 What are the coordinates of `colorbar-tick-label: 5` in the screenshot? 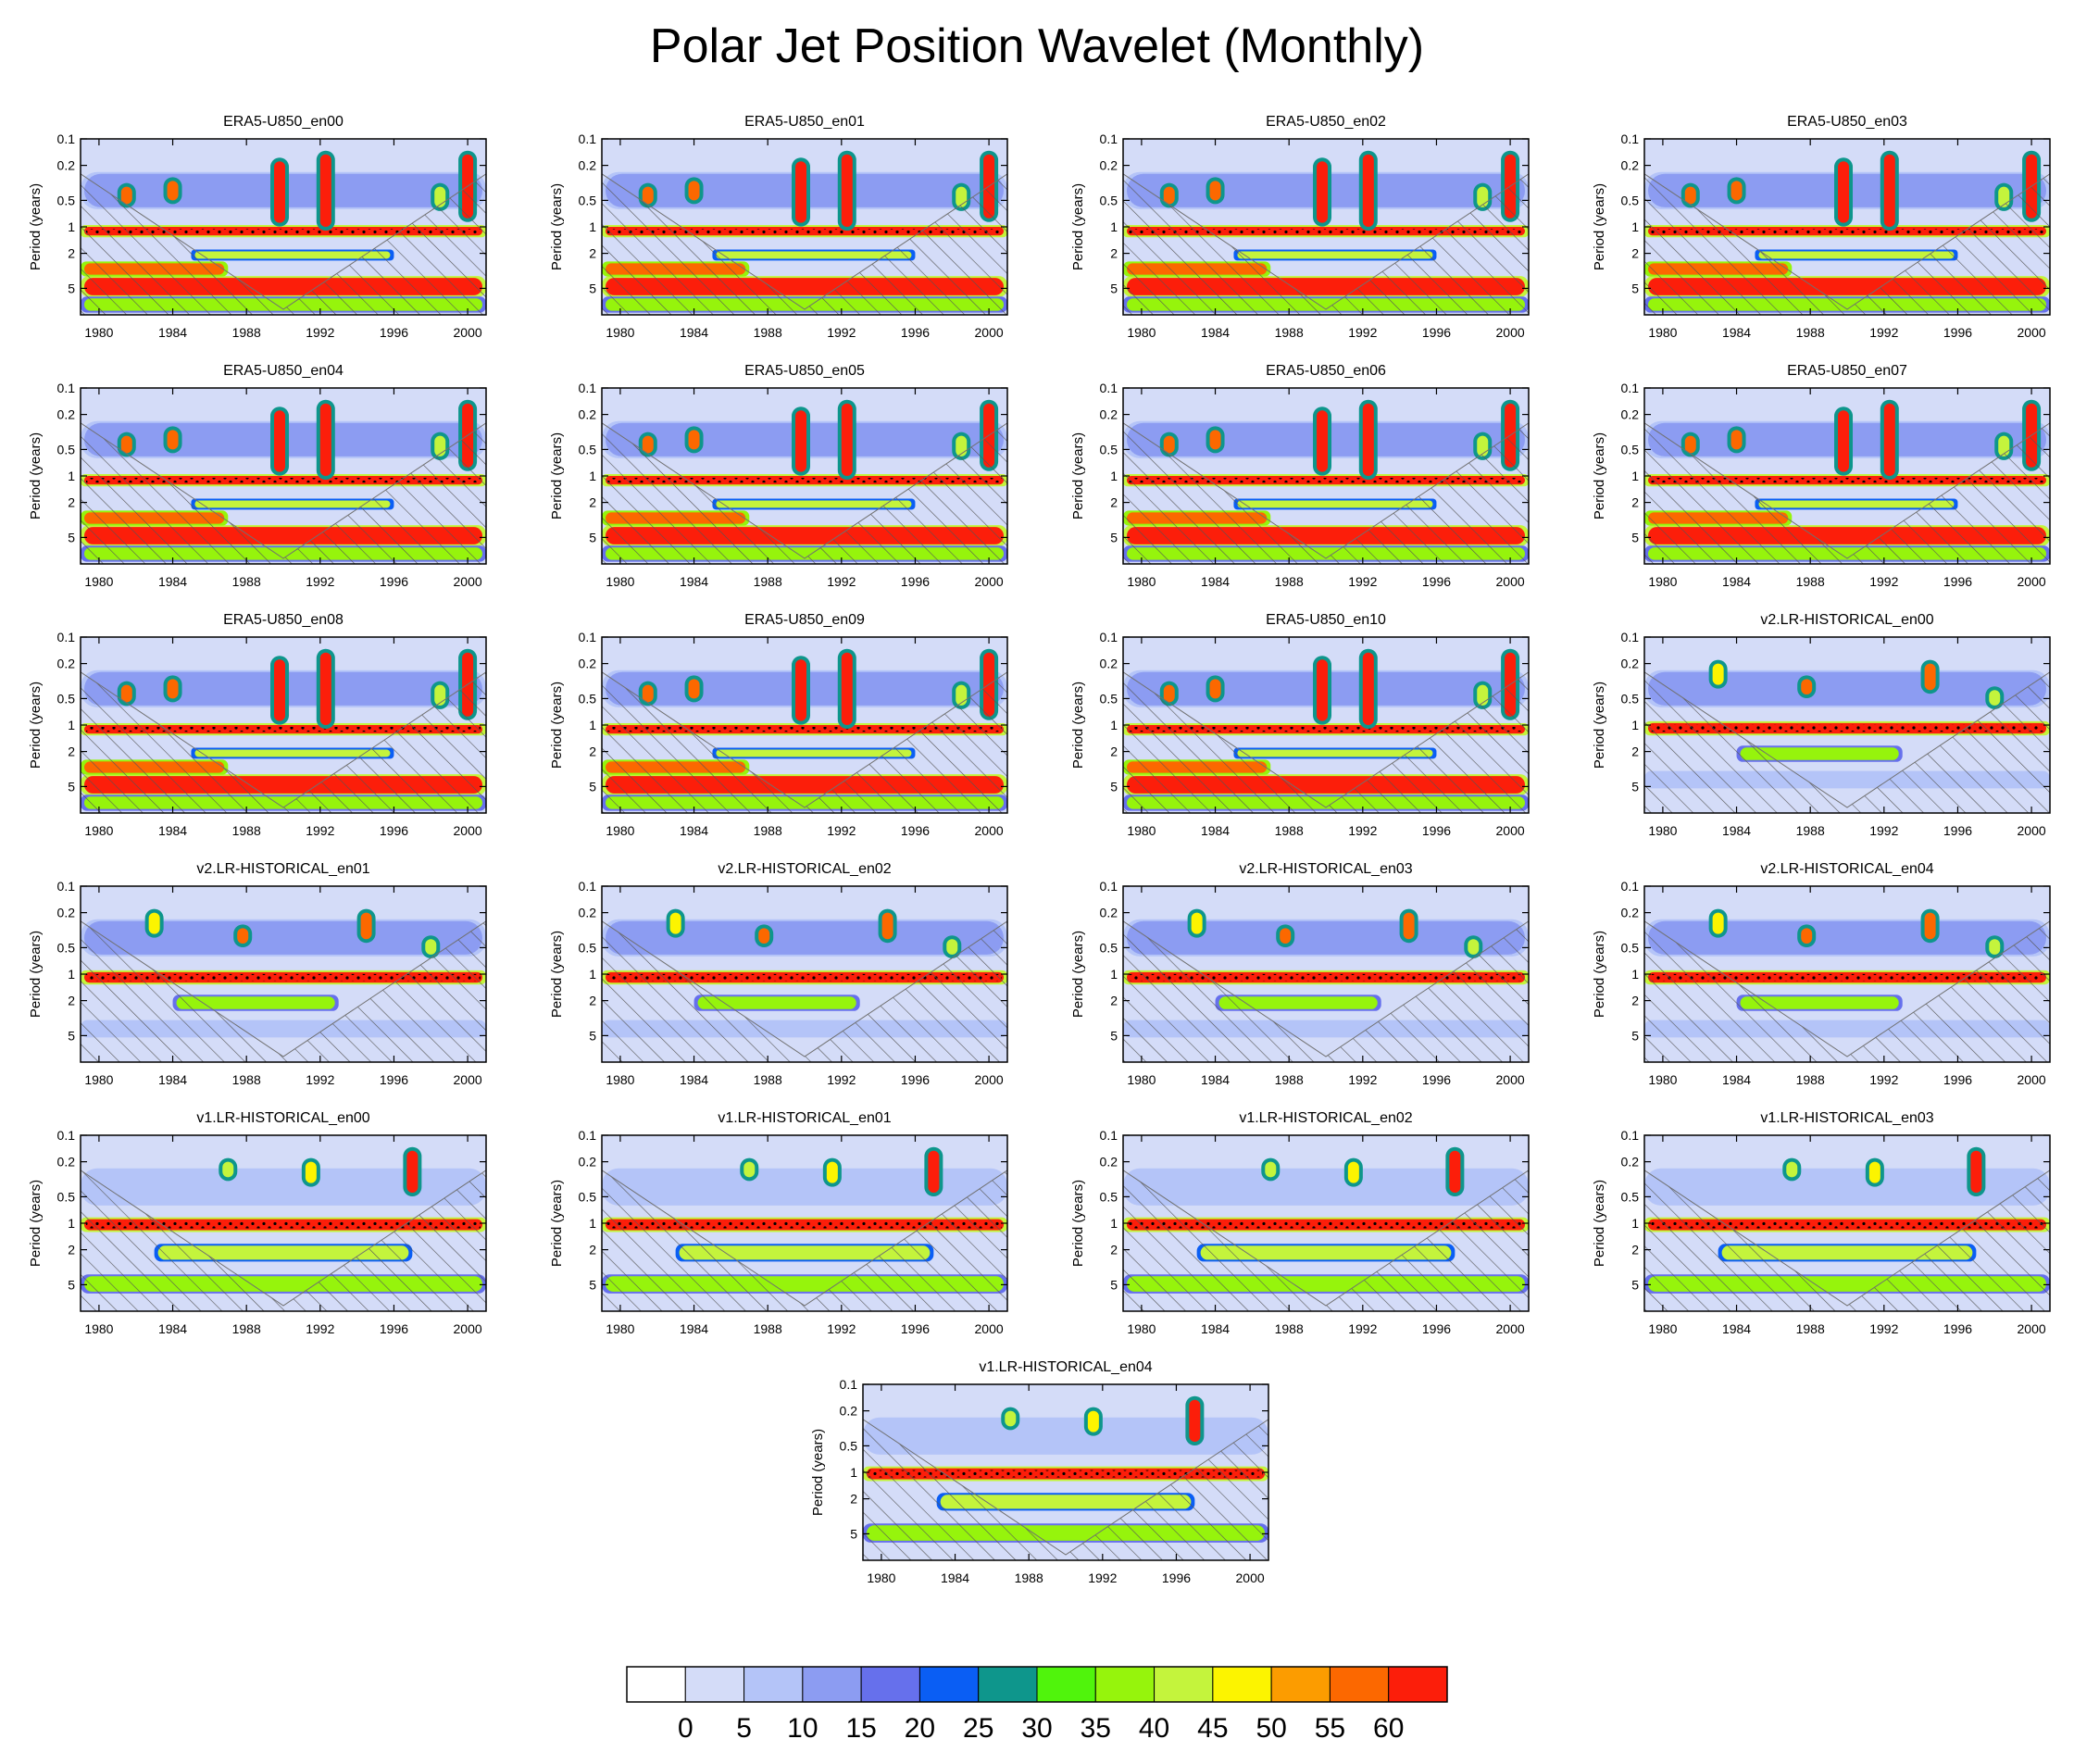 It's located at (744, 1729).